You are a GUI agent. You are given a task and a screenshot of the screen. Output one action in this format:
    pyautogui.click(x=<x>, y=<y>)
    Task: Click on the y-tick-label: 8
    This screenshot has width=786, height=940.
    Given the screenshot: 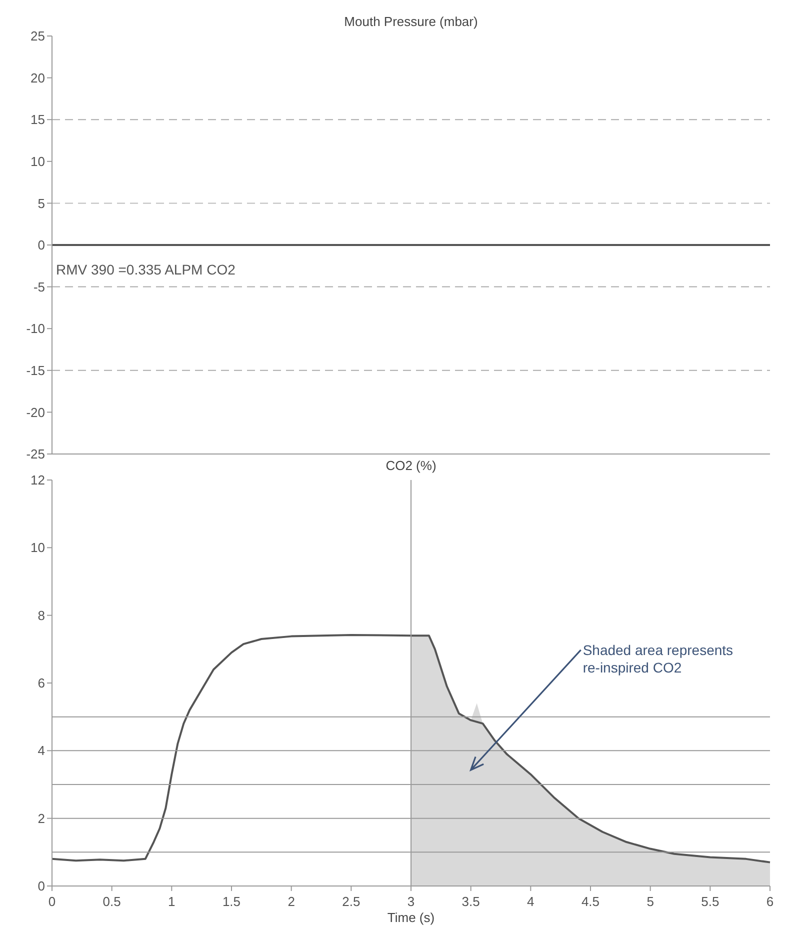 What is the action you would take?
    pyautogui.click(x=41, y=615)
    